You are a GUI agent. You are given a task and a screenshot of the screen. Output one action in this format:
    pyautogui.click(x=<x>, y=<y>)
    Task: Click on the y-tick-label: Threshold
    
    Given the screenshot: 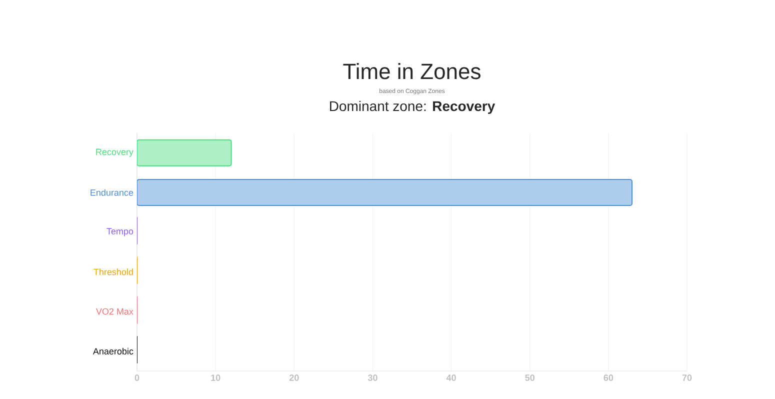 What is the action you would take?
    pyautogui.click(x=113, y=272)
    